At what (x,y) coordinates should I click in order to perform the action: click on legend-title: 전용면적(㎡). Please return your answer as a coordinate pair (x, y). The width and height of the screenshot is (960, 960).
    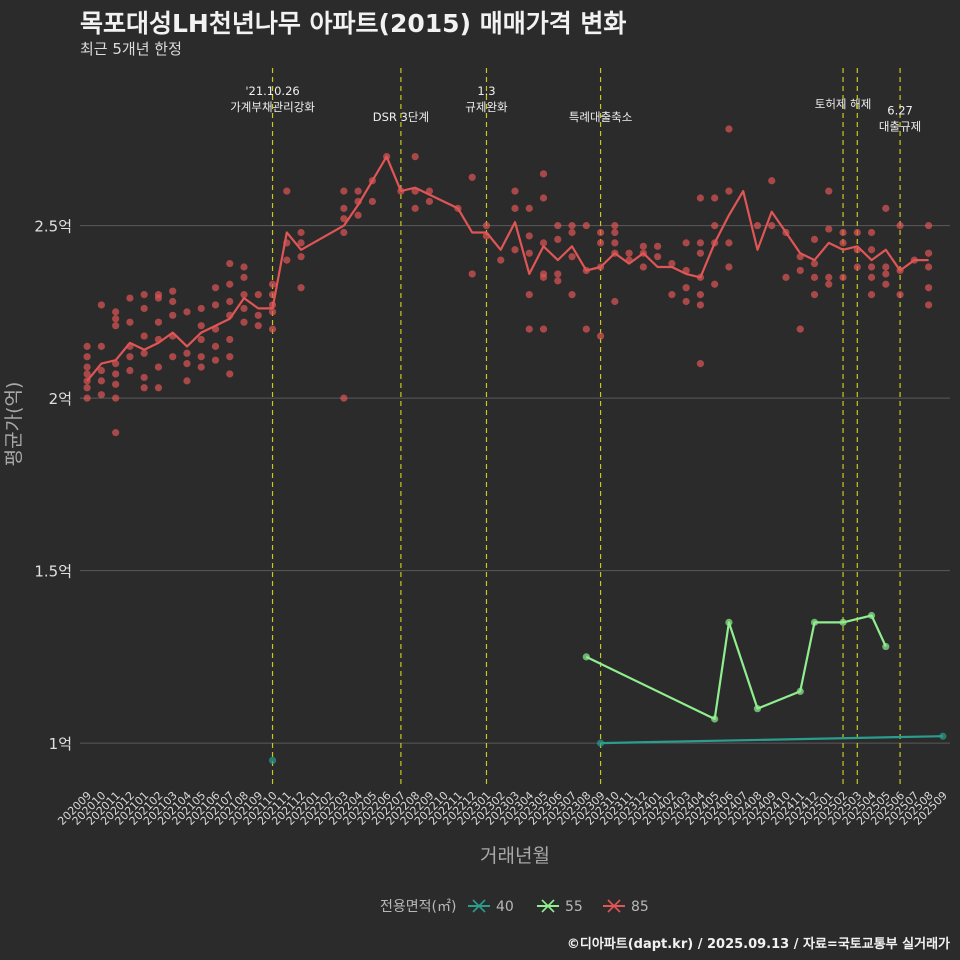
    Looking at the image, I should click on (418, 907).